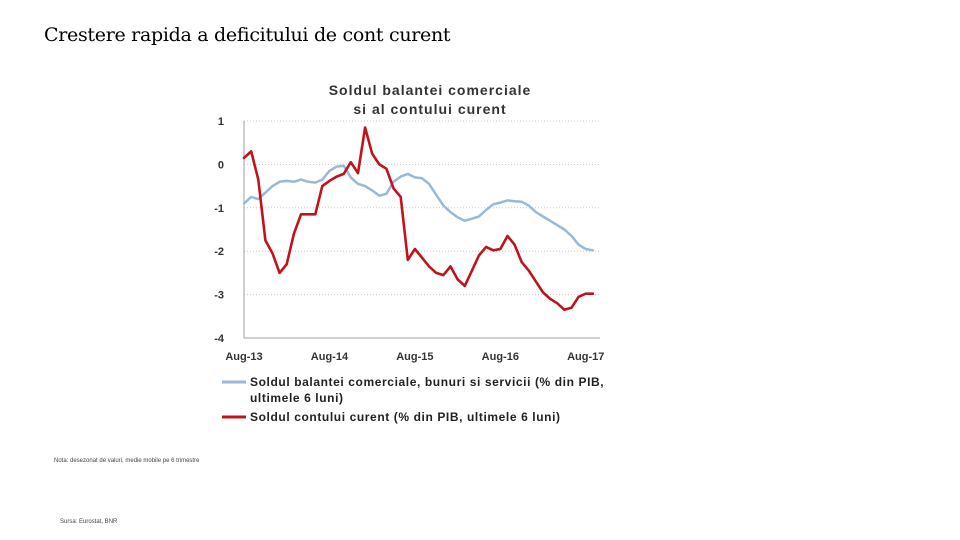  I want to click on x-tick-label: Aug-15, so click(414, 357).